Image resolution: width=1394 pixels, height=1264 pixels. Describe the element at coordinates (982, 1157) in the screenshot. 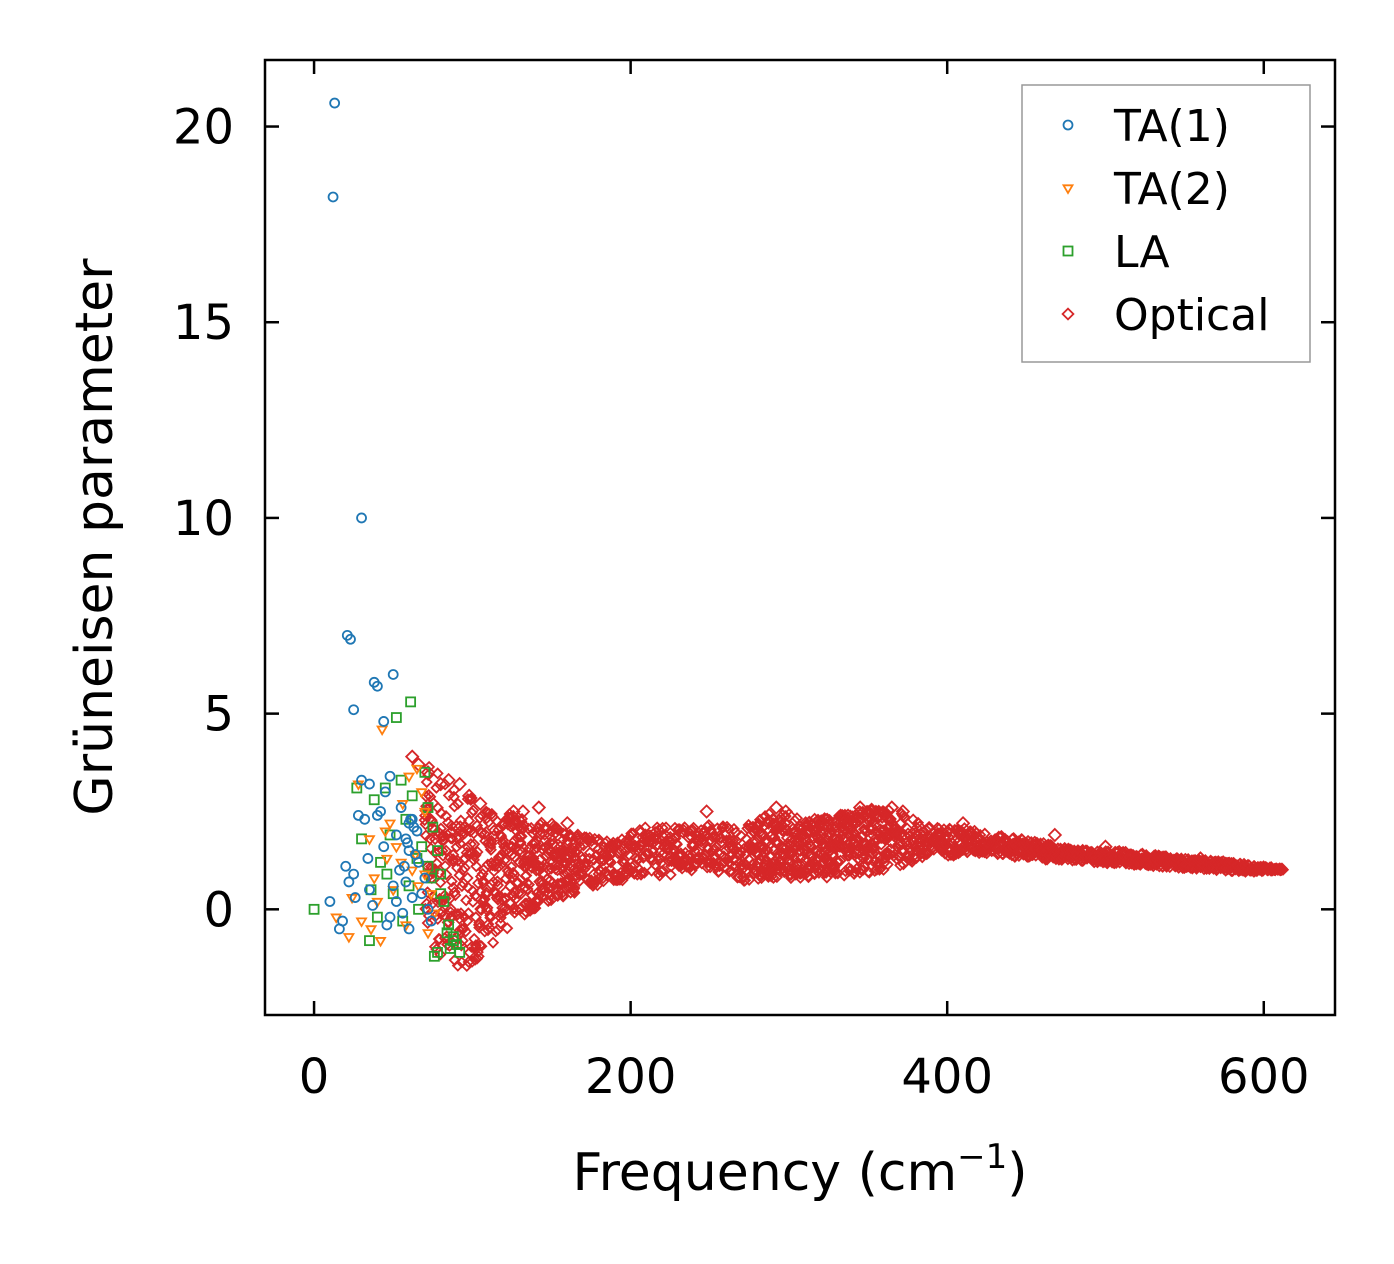

I see `x-axis-label-superscript: −1` at that location.